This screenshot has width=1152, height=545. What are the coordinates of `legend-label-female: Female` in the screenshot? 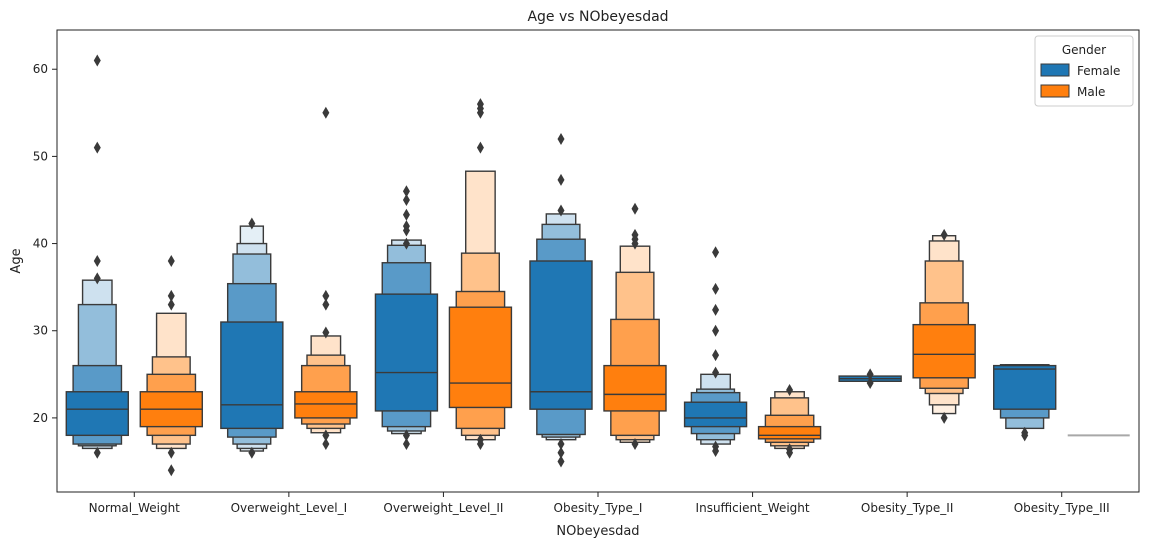 It's located at (1098, 71).